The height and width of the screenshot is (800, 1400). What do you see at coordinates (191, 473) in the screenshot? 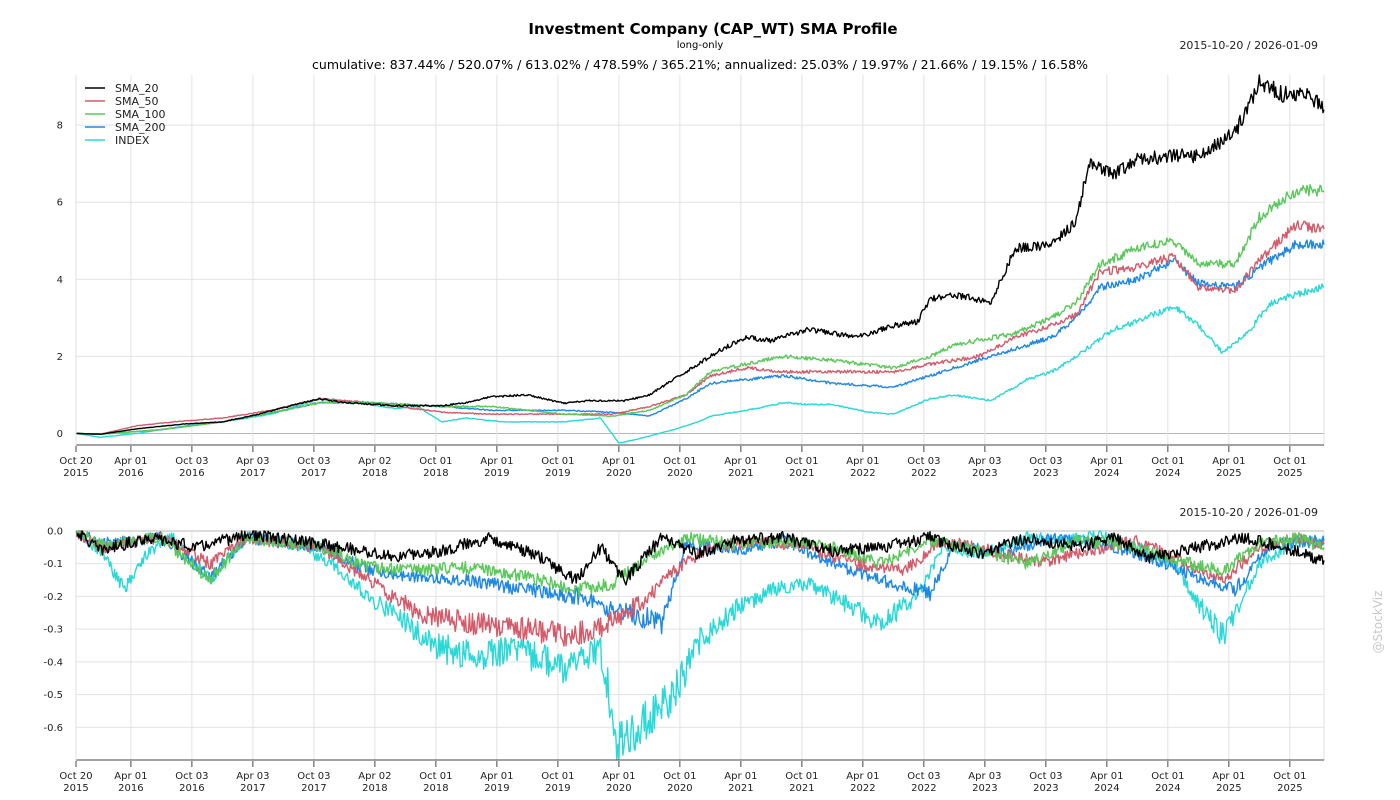
I see `top-x-tick-year: 2016` at bounding box center [191, 473].